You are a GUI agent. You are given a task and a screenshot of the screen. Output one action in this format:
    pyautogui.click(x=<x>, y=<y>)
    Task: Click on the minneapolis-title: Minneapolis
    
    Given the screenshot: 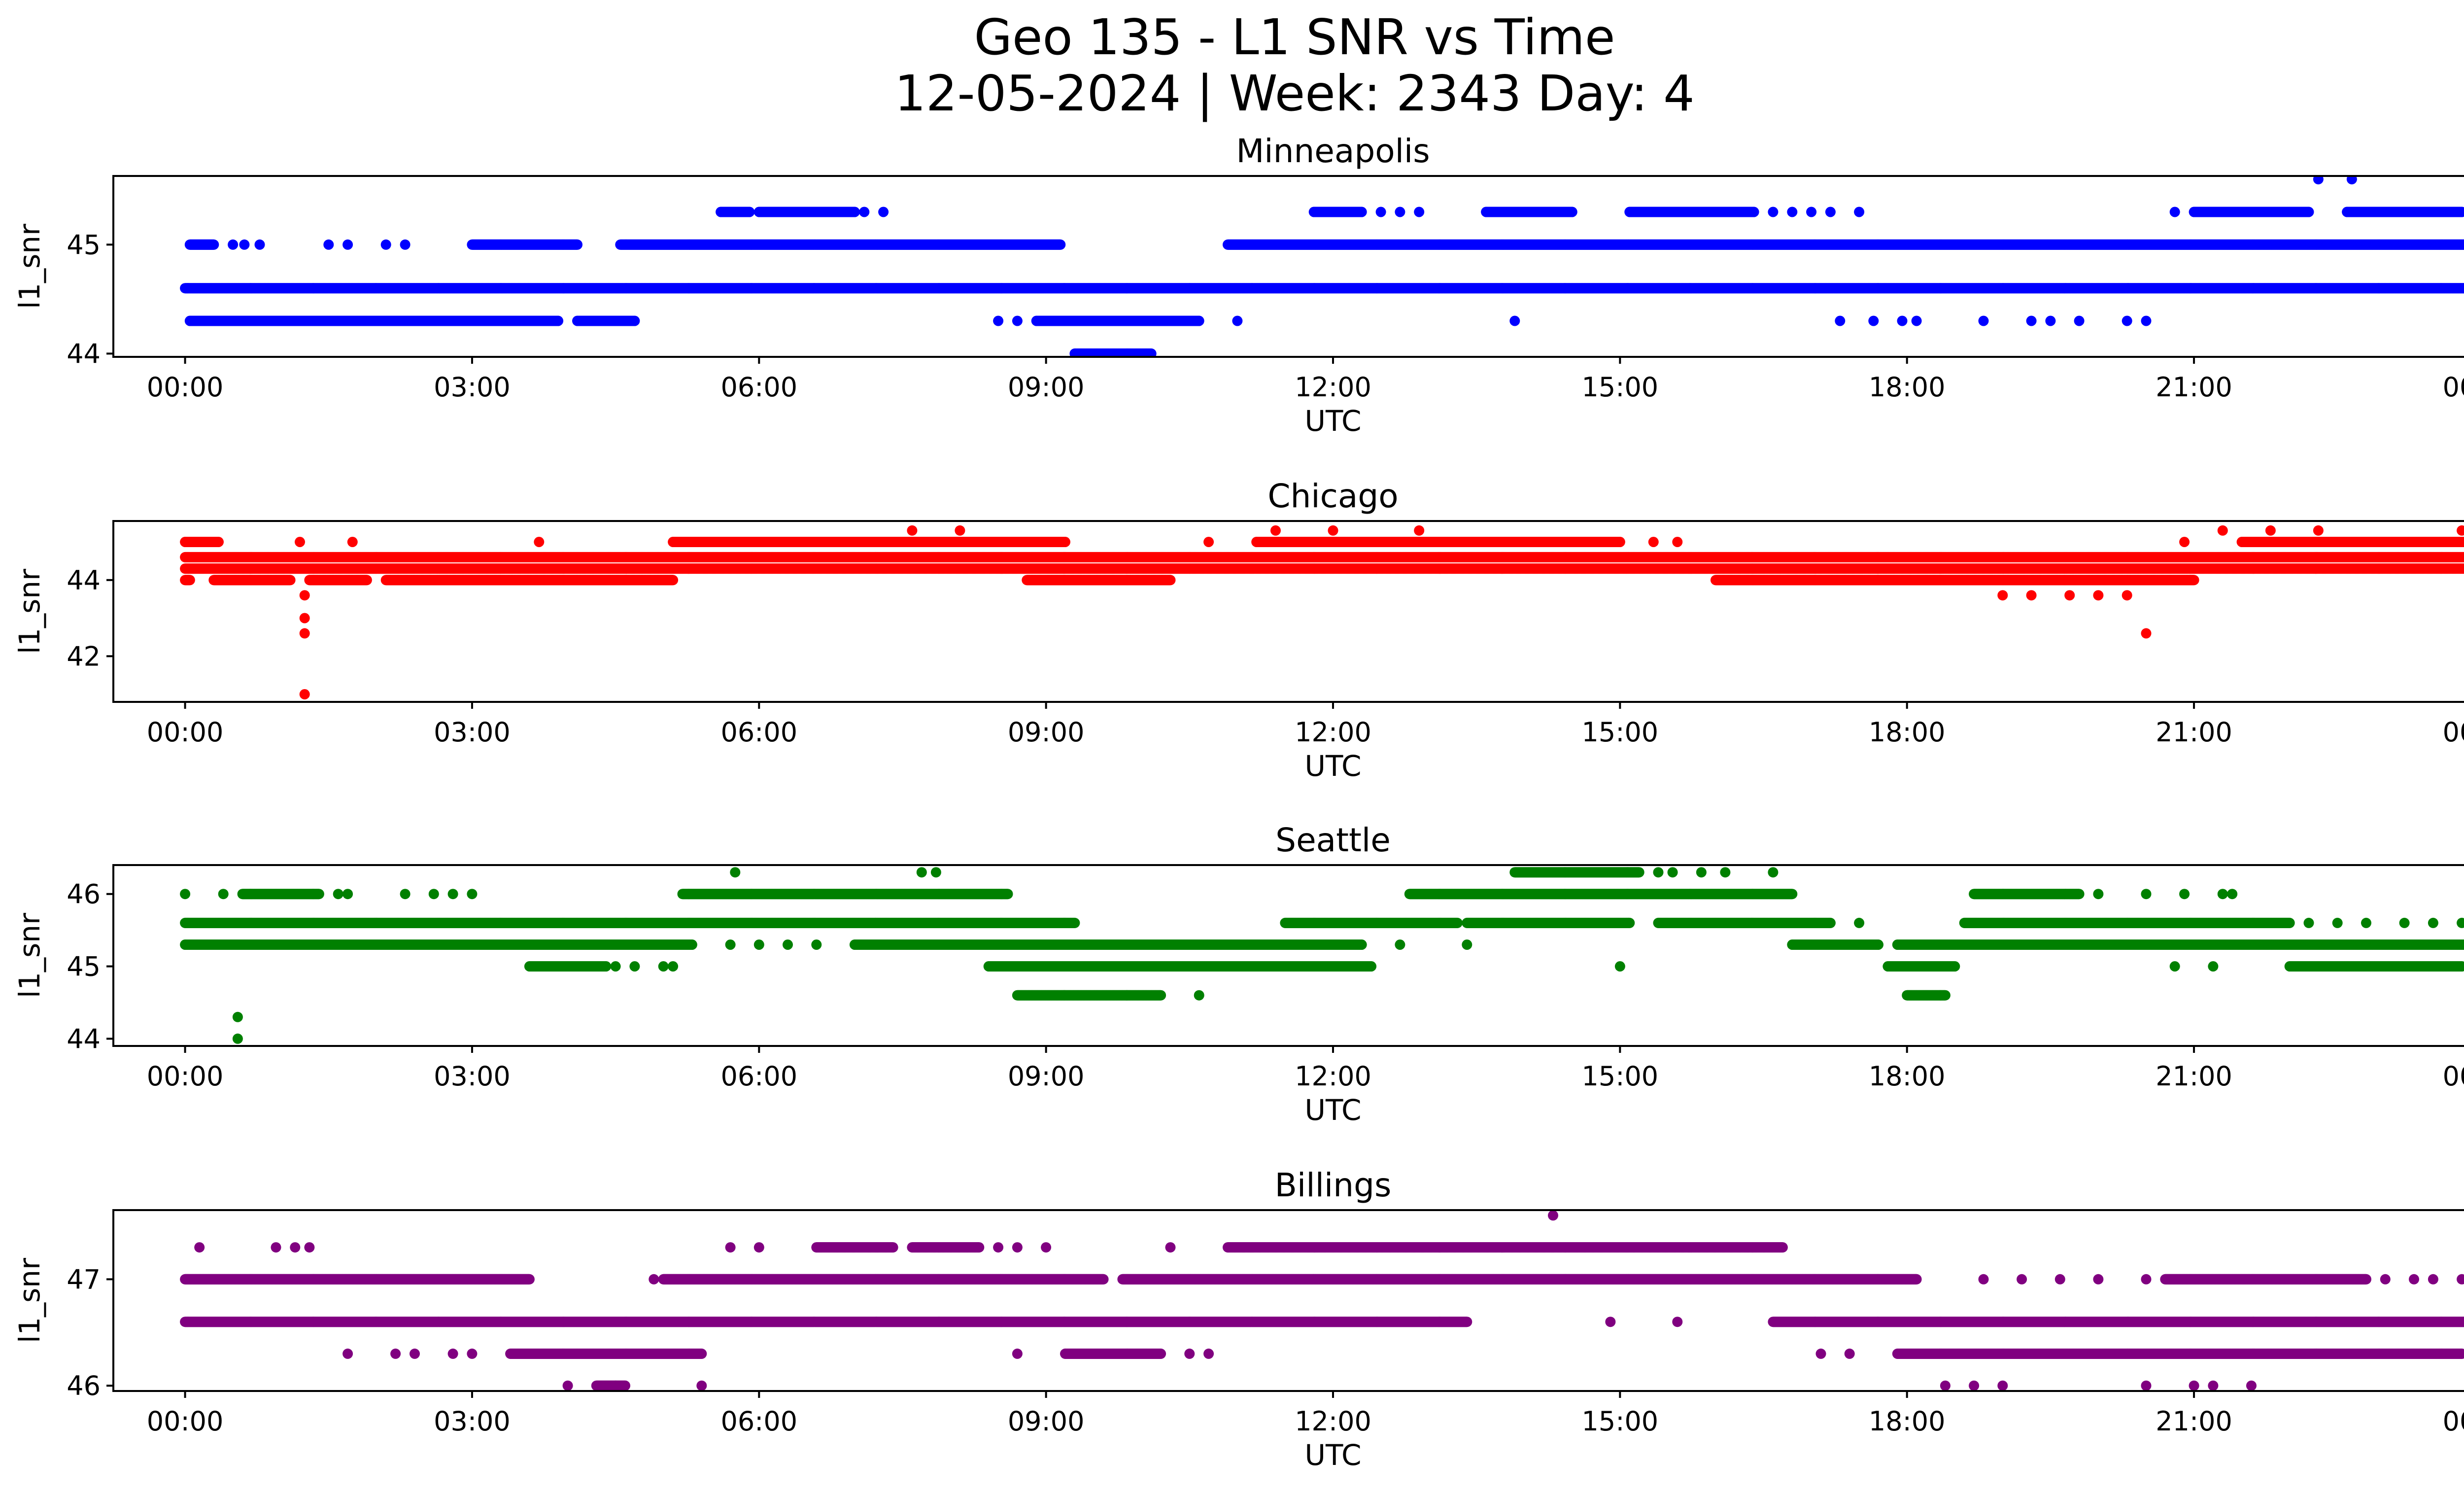 What is the action you would take?
    pyautogui.click(x=1333, y=151)
    